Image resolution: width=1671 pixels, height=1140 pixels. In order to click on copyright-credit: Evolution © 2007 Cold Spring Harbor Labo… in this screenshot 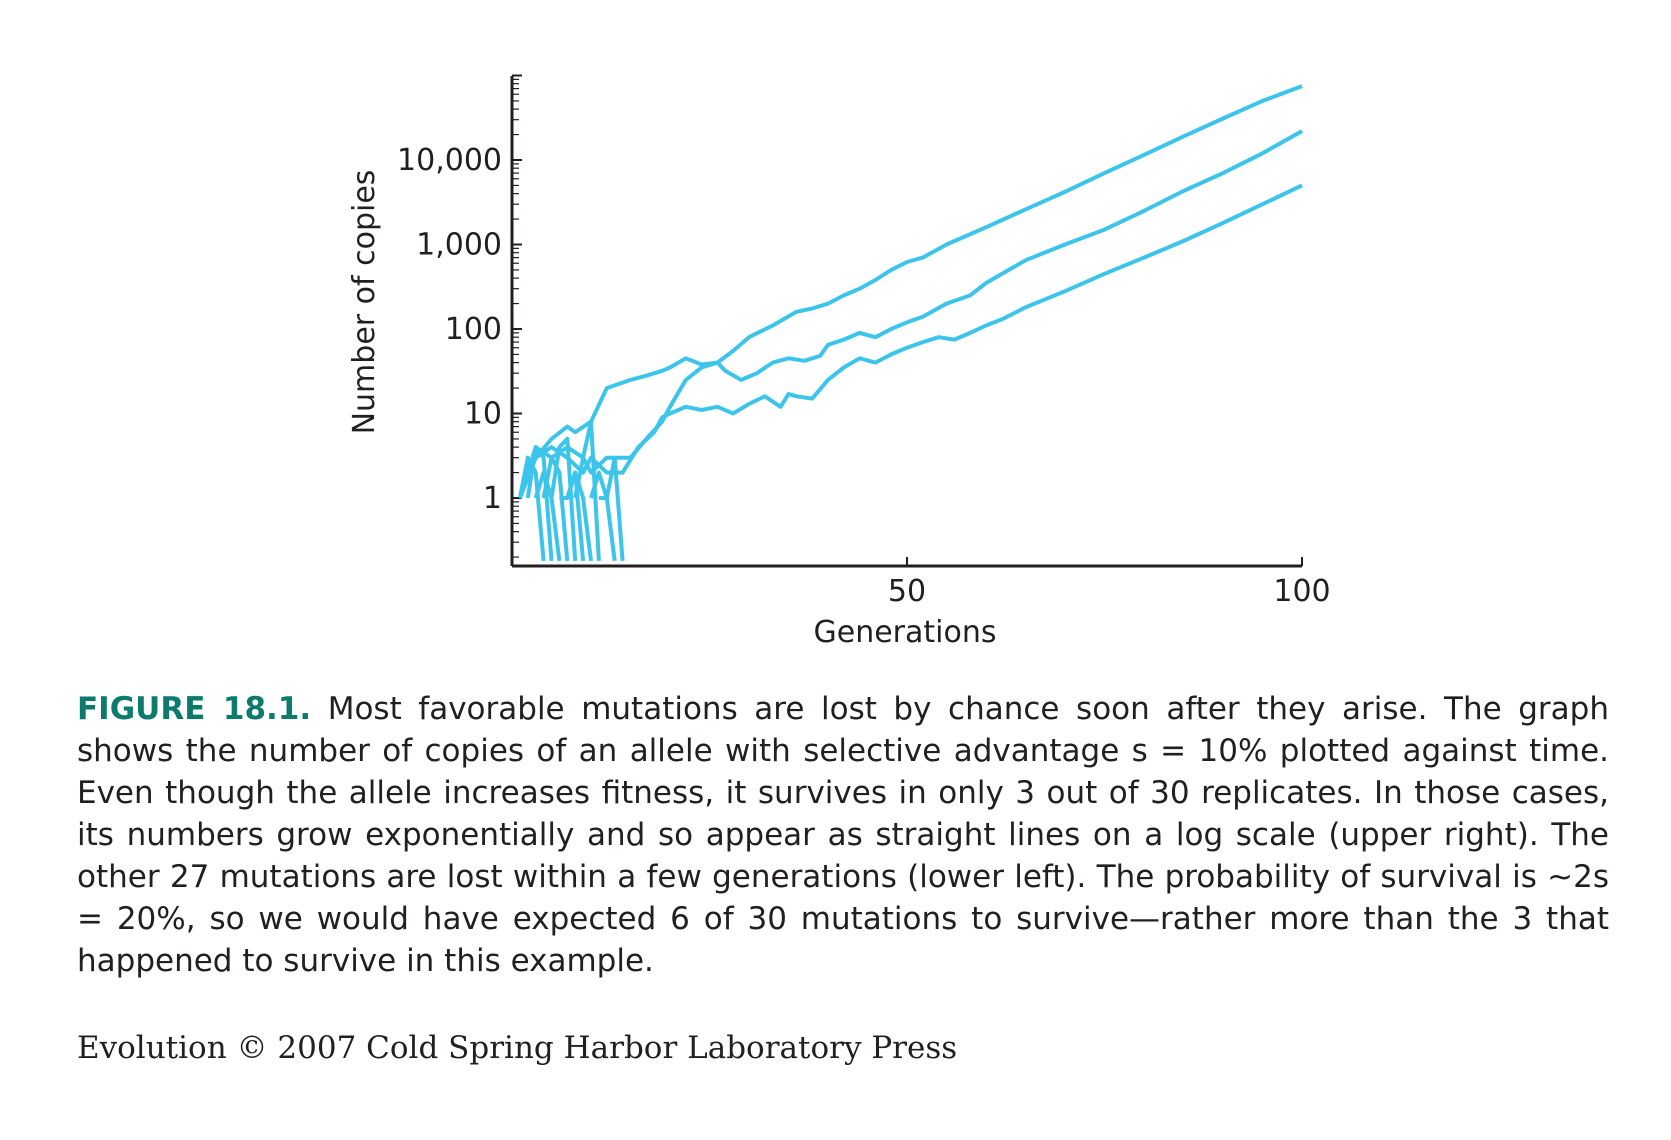, I will do `click(517, 1048)`.